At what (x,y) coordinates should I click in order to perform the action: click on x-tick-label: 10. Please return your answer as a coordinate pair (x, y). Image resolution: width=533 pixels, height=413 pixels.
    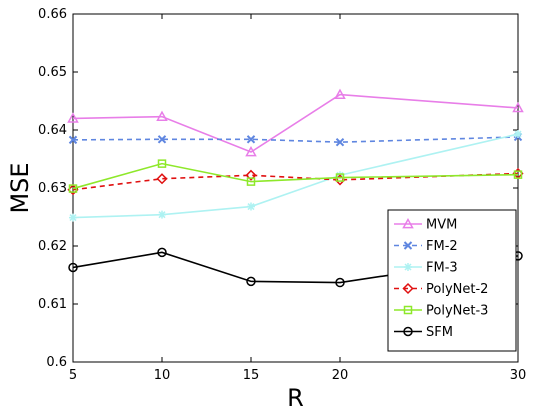
    Looking at the image, I should click on (162, 375).